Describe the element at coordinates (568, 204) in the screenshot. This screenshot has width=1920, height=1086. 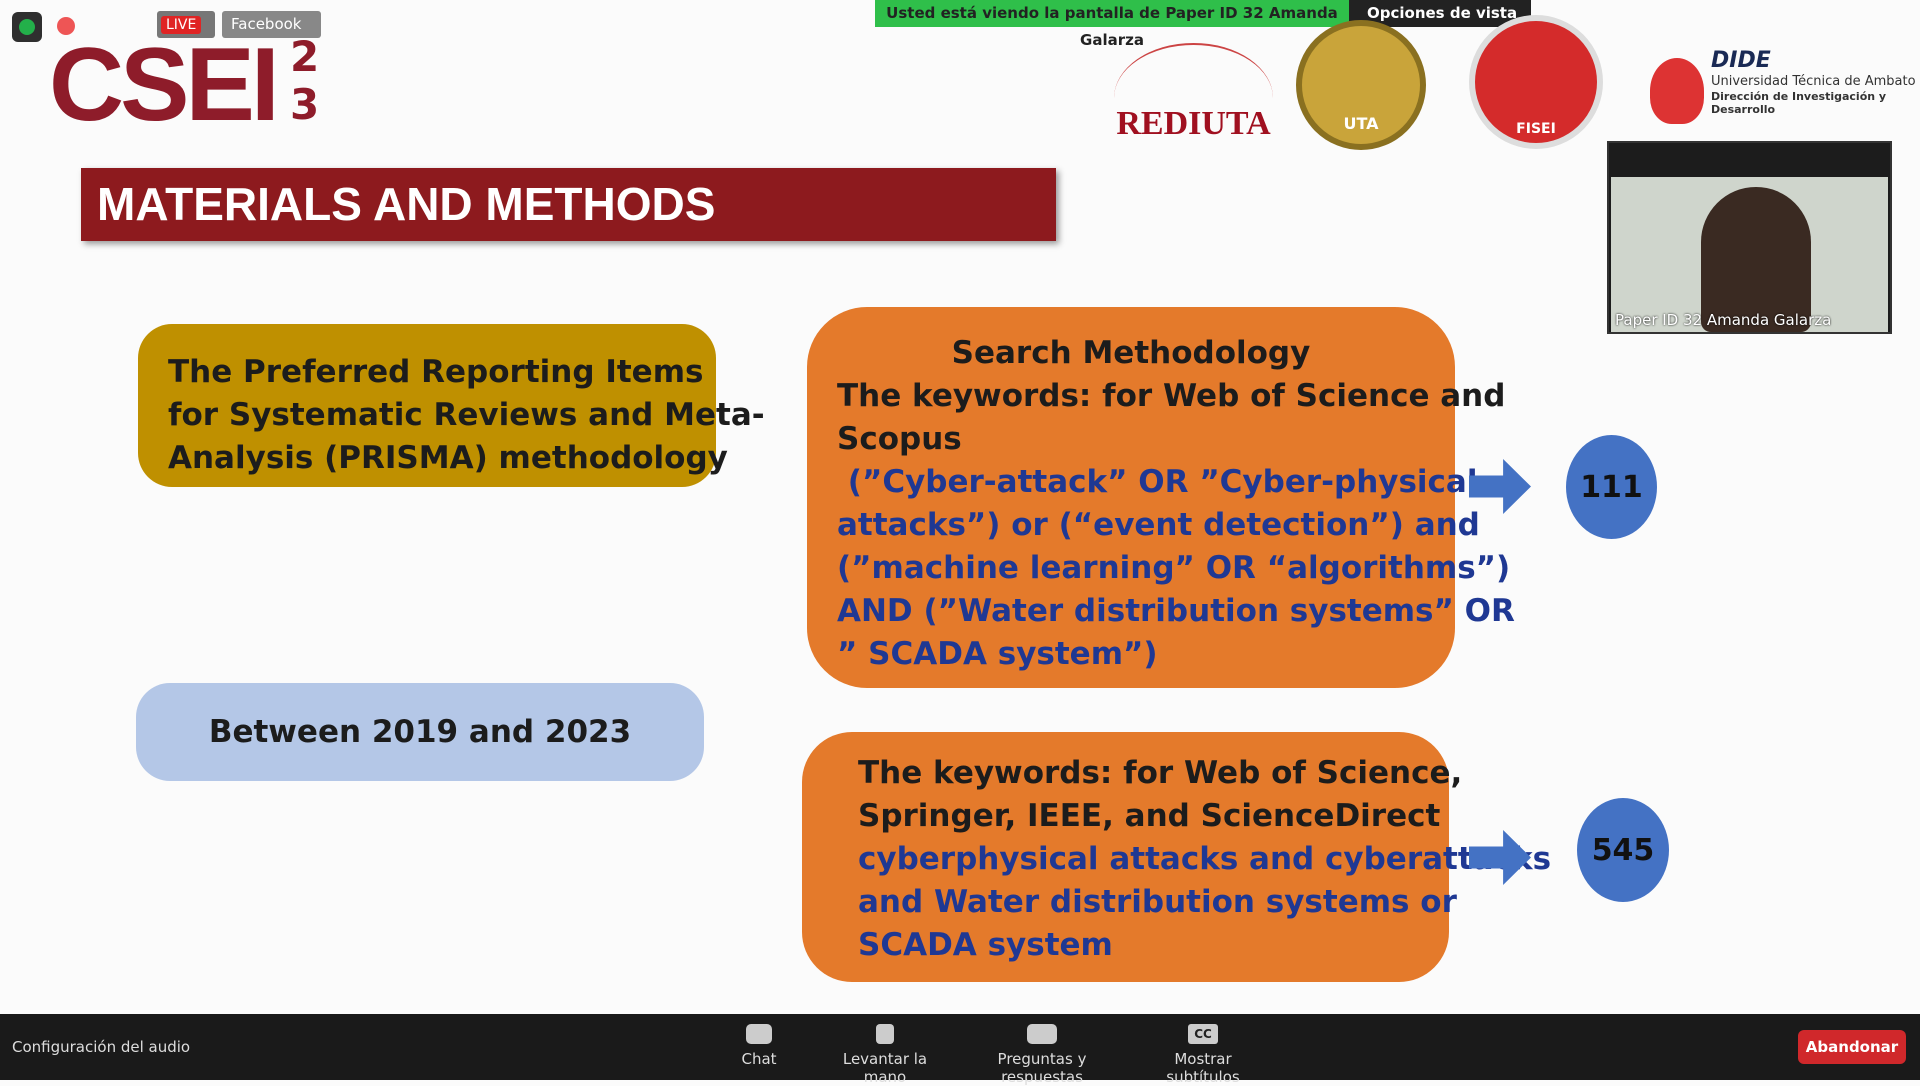
I see `slide-title: MATERIALS AND METHODS` at that location.